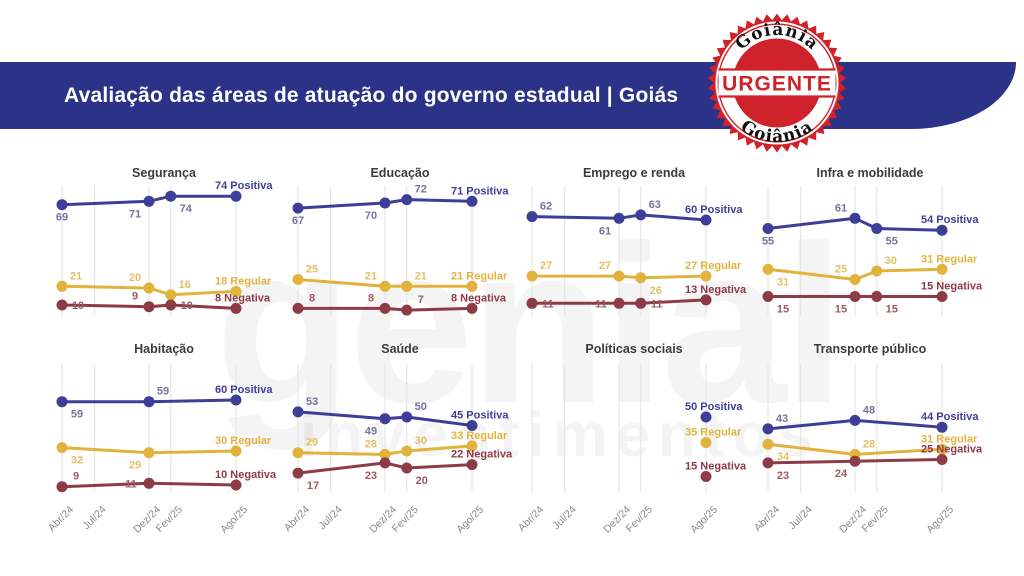 This screenshot has height=576, width=1024. I want to click on value-label: 62, so click(546, 207).